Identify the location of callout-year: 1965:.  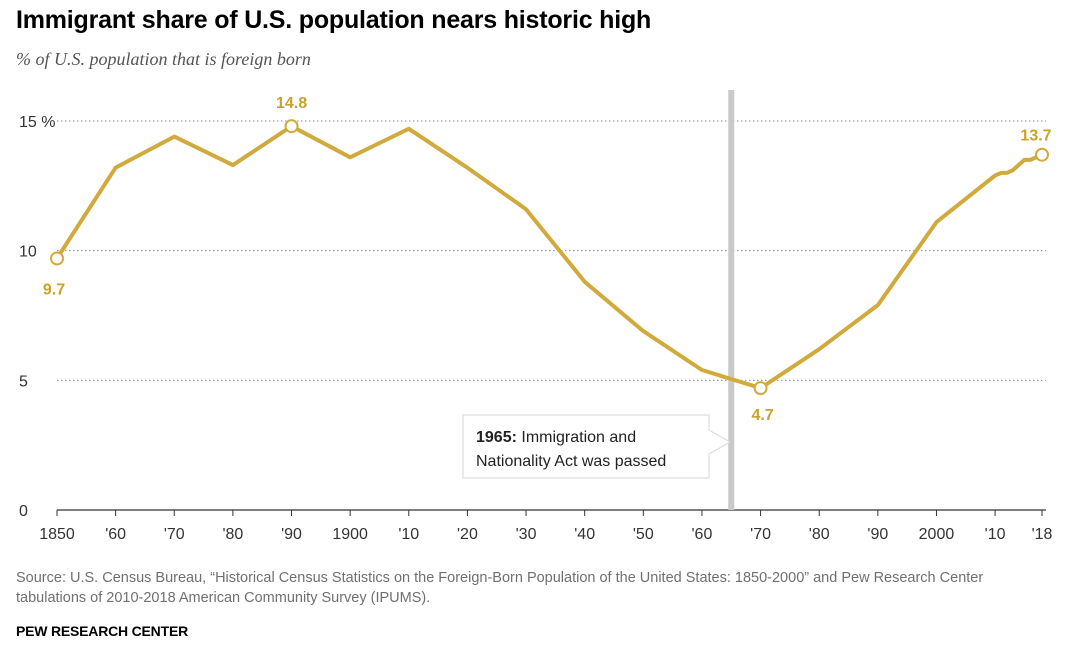
(496, 437).